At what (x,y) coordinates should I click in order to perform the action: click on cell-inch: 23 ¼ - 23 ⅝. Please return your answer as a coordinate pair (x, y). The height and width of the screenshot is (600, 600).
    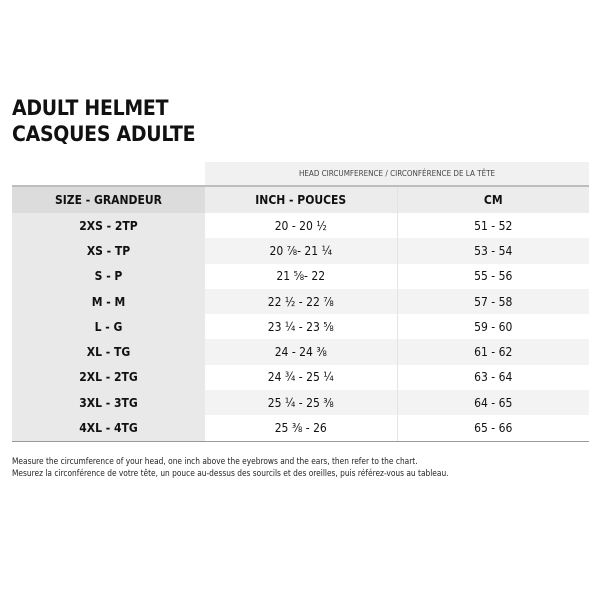
    Looking at the image, I should click on (301, 327).